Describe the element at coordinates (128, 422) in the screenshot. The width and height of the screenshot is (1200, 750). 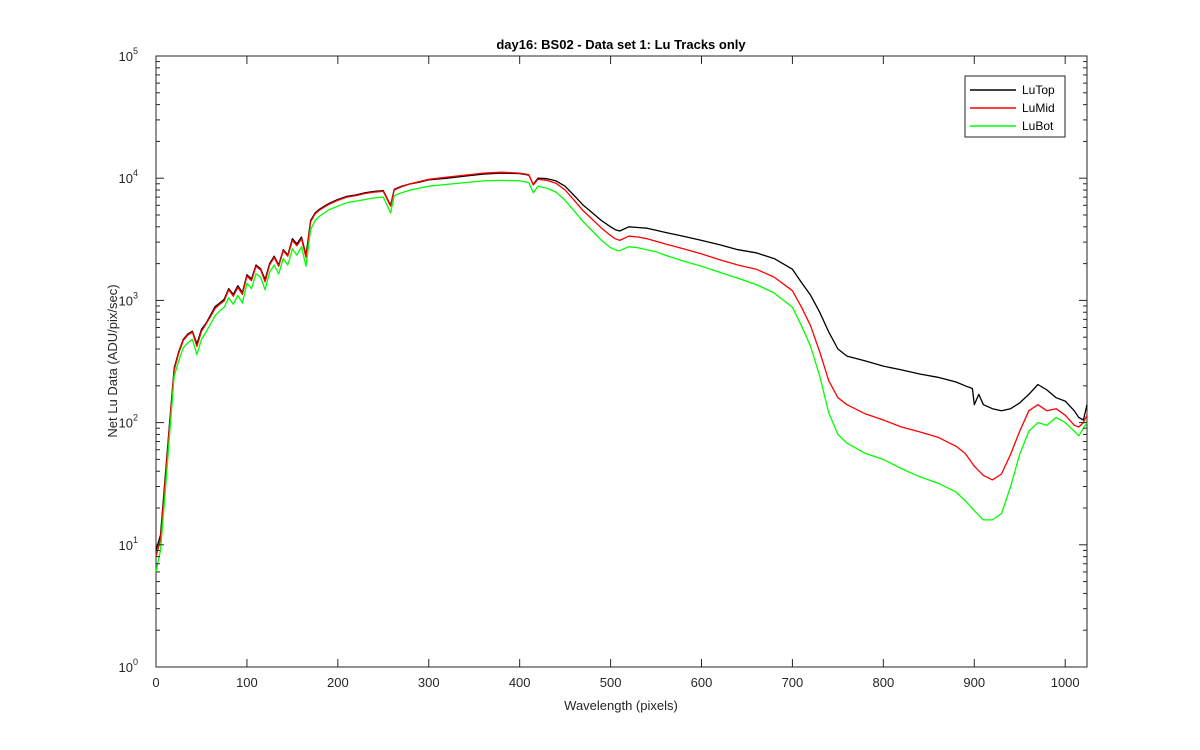
I see `y-tick-label: 10²` at that location.